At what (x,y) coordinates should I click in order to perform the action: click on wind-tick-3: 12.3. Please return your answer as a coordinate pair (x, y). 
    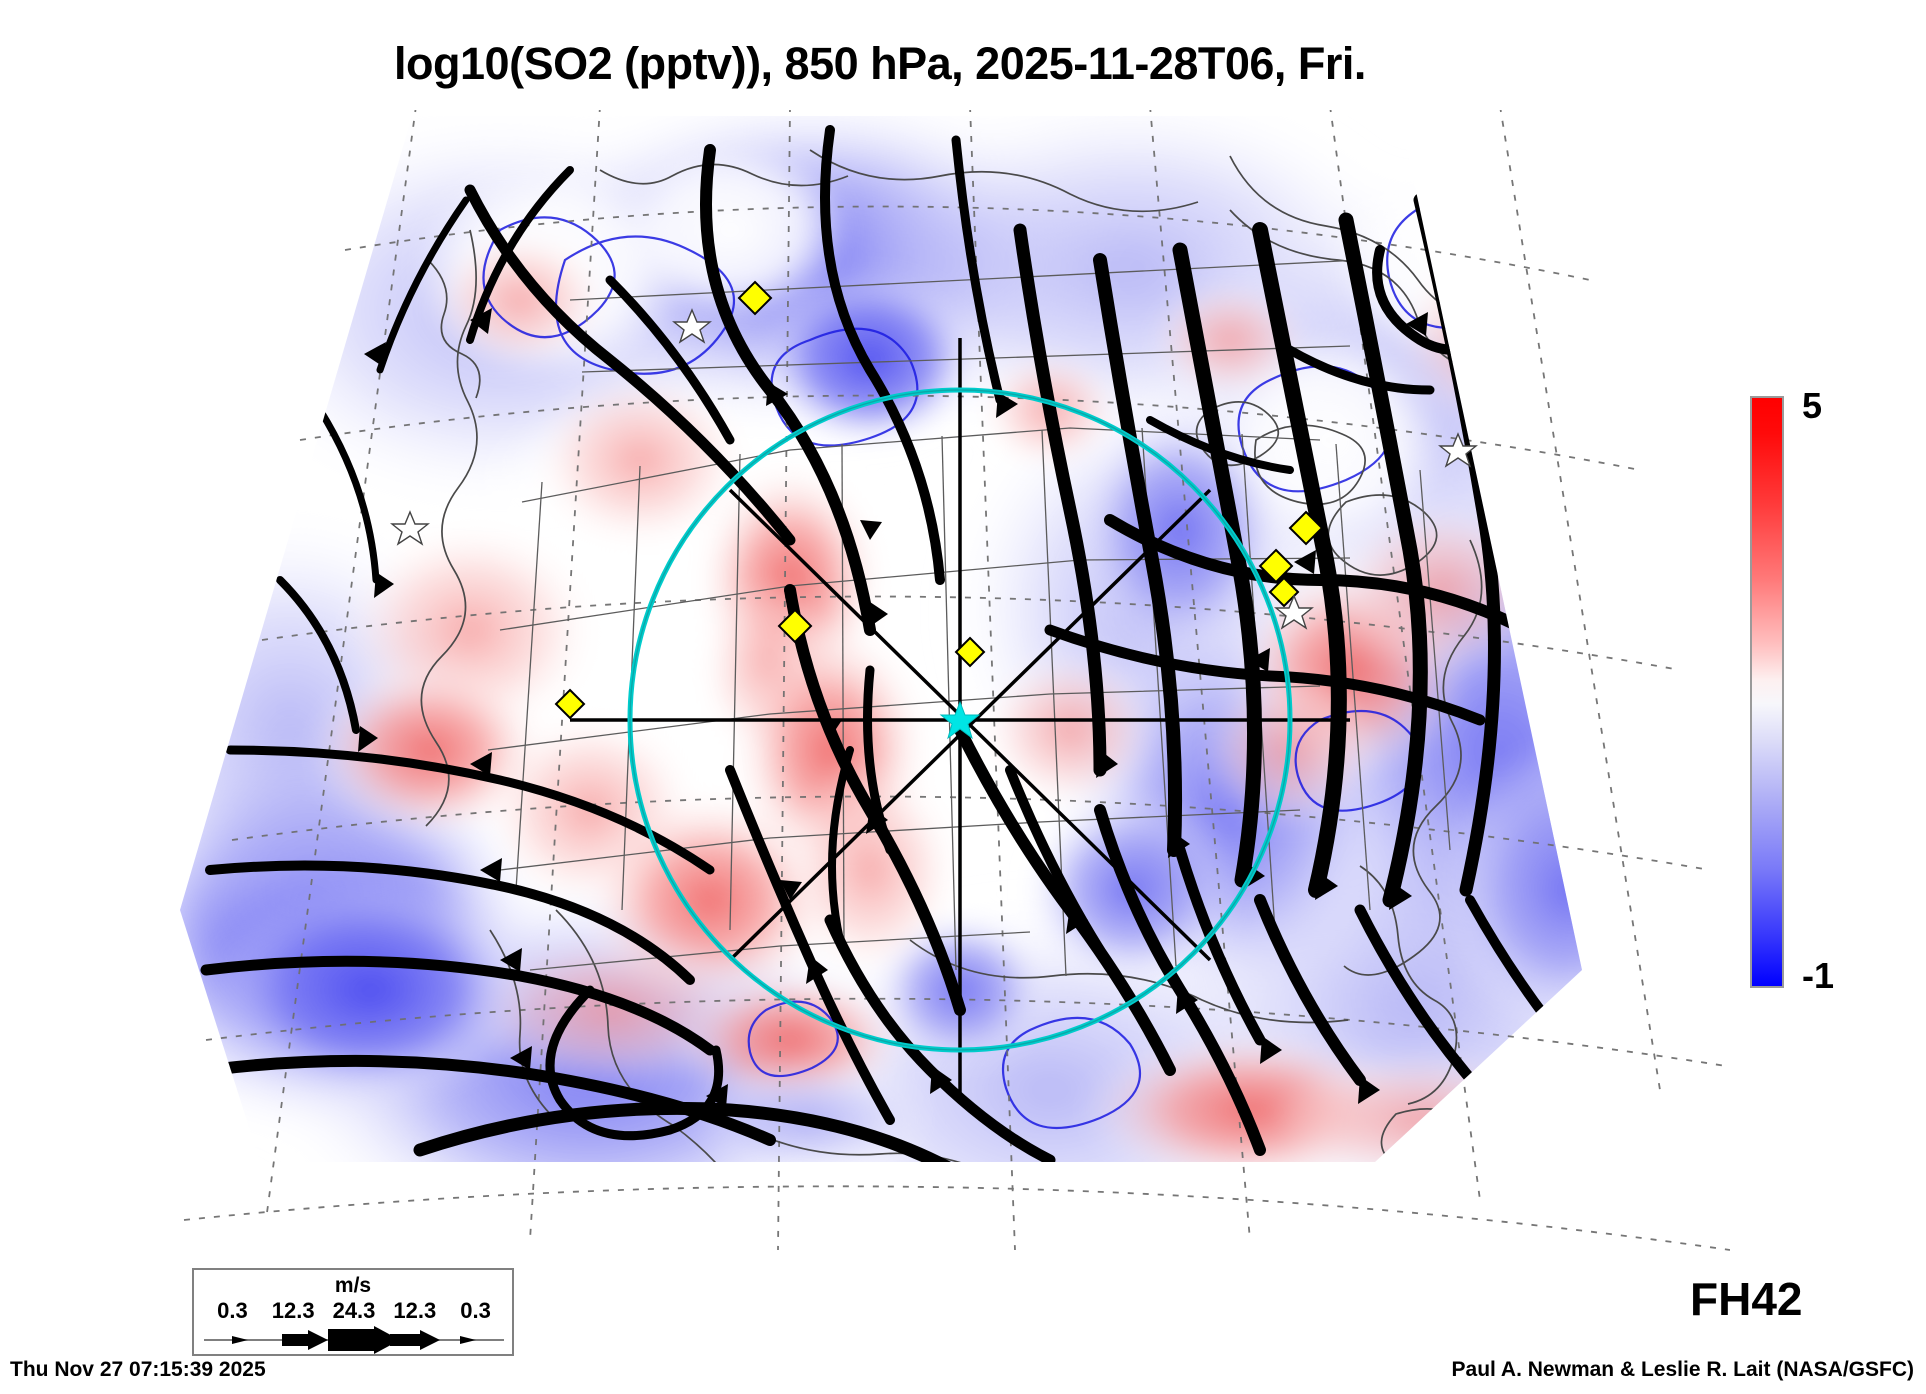
    Looking at the image, I should click on (415, 1310).